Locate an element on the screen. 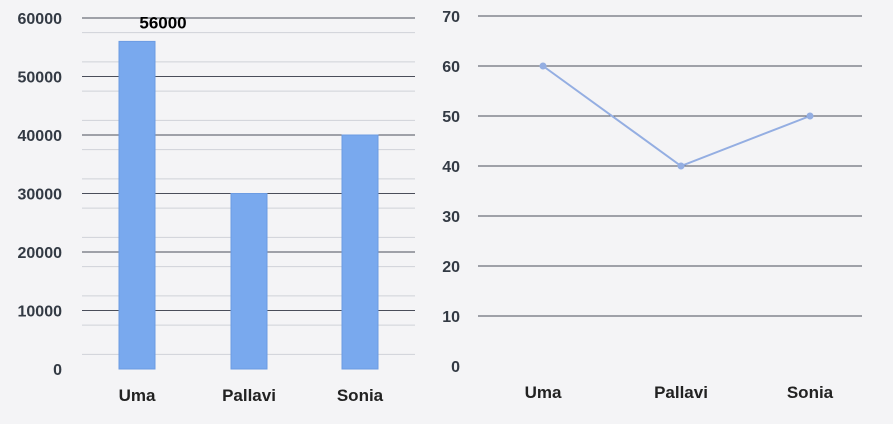 This screenshot has width=893, height=424. y-tick-label: 10000 is located at coordinates (40, 312).